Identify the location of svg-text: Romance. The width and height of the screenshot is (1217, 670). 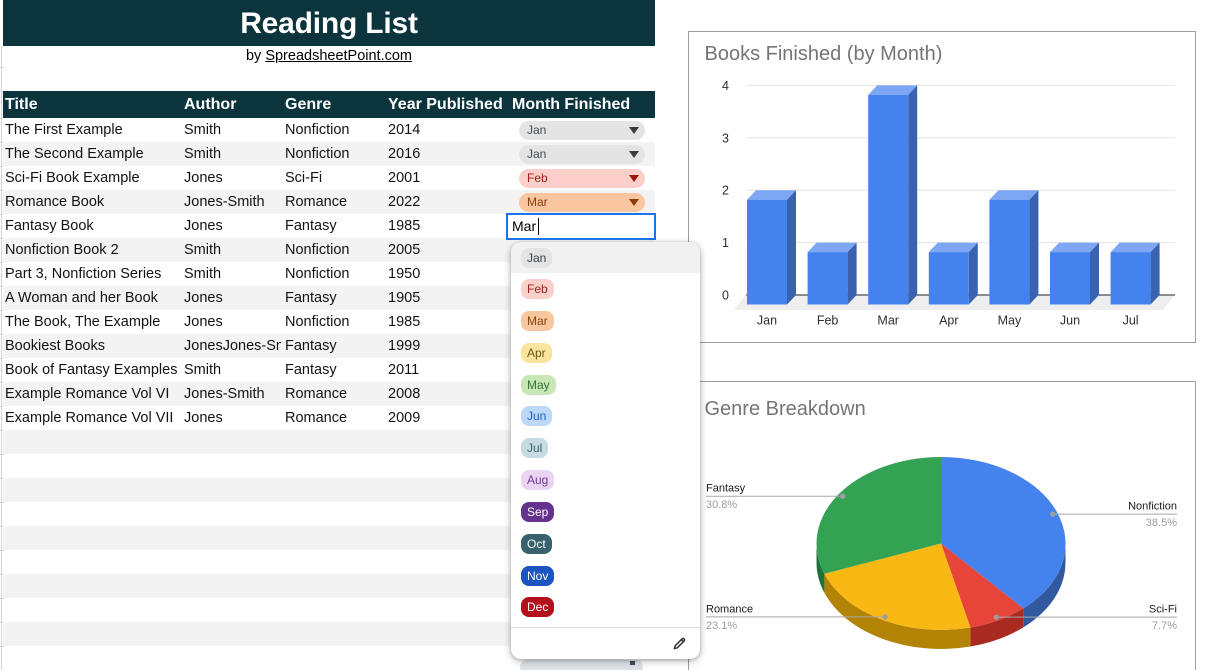
(729, 609).